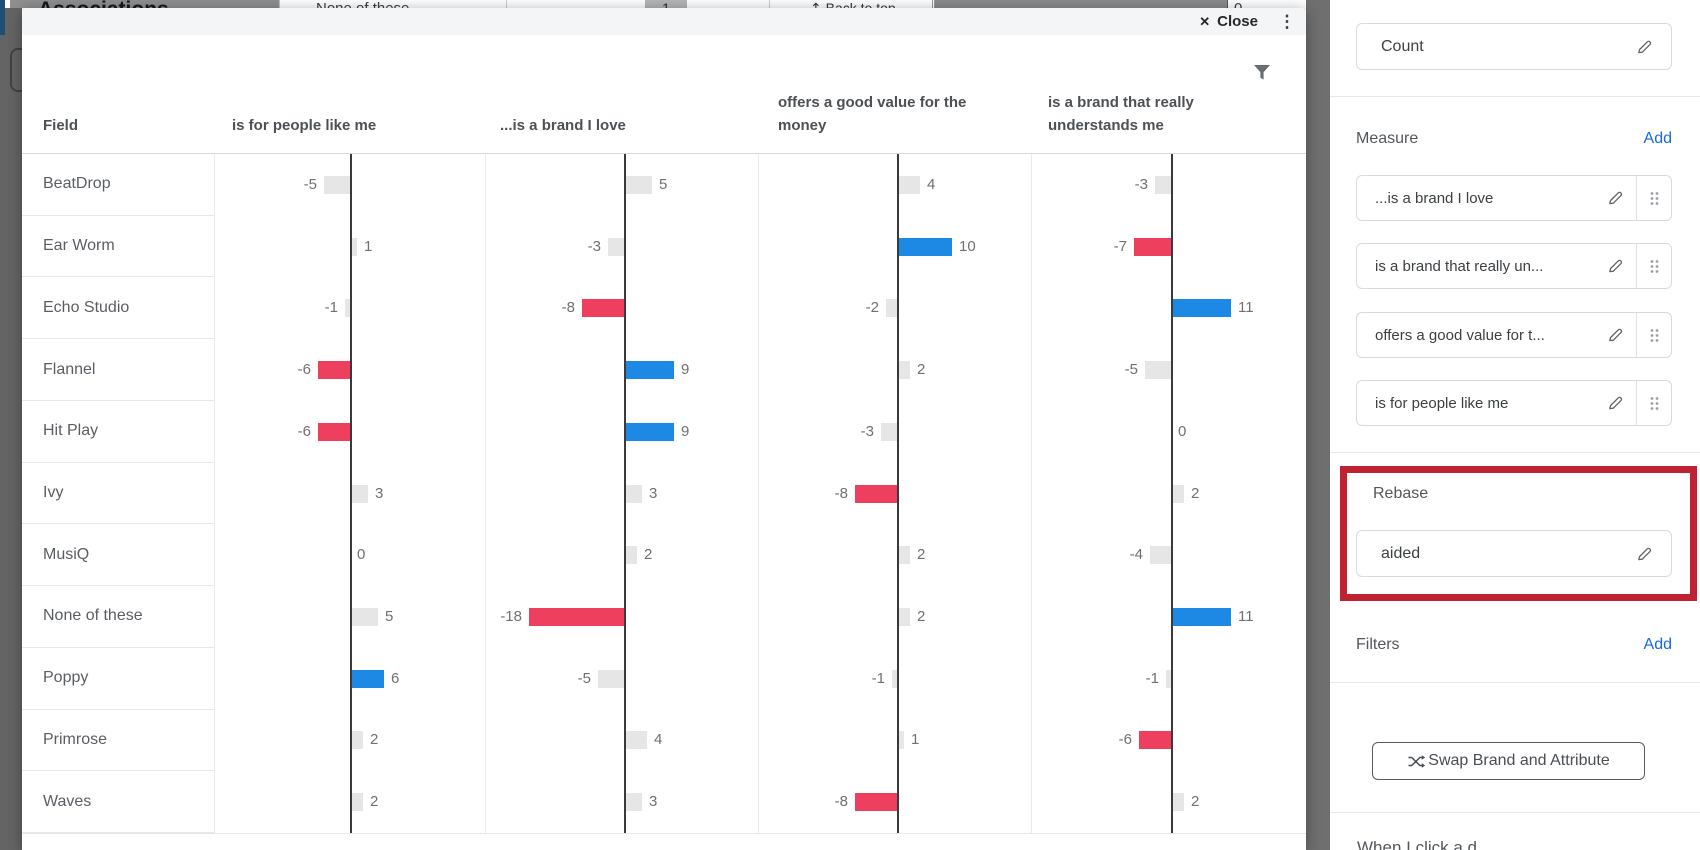  Describe the element at coordinates (61, 125) in the screenshot. I see `column-header-field: Field` at that location.